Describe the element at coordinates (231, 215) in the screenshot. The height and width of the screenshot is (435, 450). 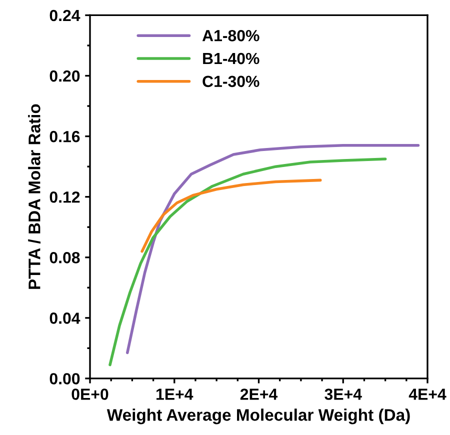
I see `line-series` at that location.